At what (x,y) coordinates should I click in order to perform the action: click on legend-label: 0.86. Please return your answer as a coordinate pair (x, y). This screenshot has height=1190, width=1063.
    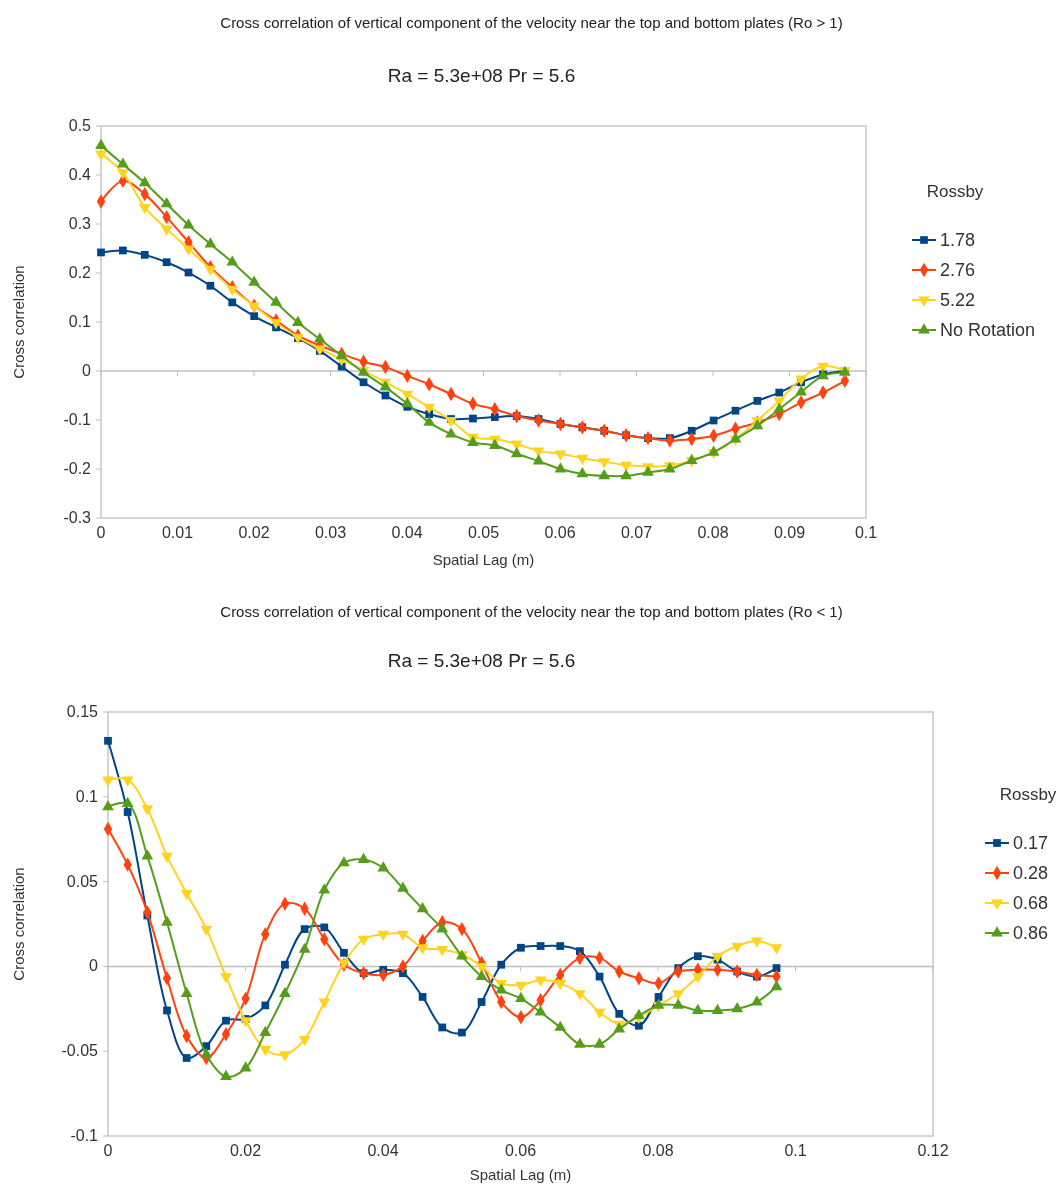
    Looking at the image, I should click on (1031, 933).